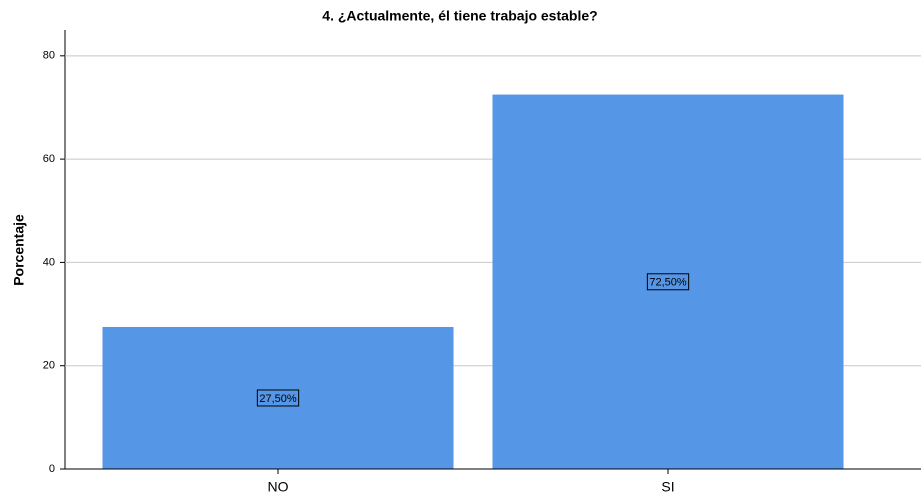 The width and height of the screenshot is (921, 500). What do you see at coordinates (49, 262) in the screenshot?
I see `y-tick-label: 40` at bounding box center [49, 262].